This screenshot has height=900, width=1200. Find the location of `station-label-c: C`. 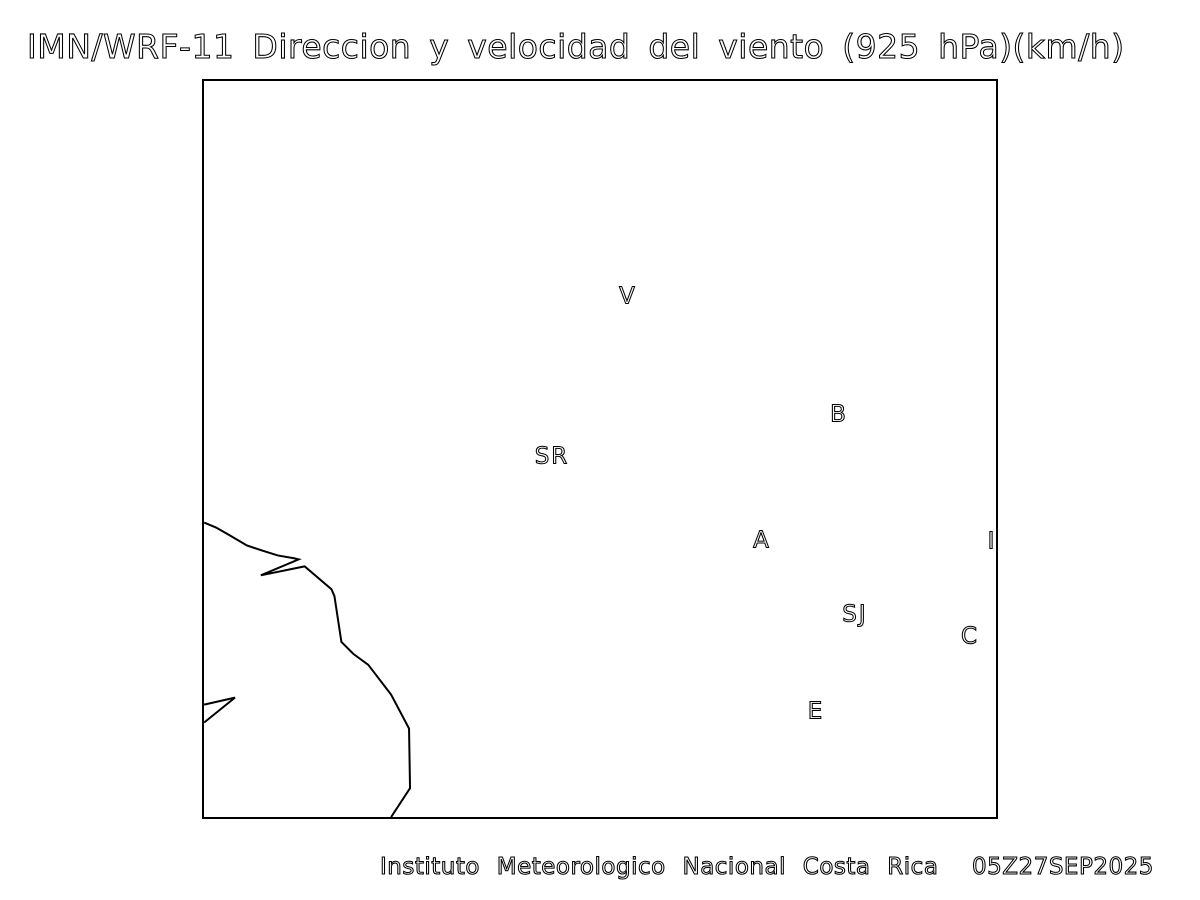

station-label-c: C is located at coordinates (970, 636).